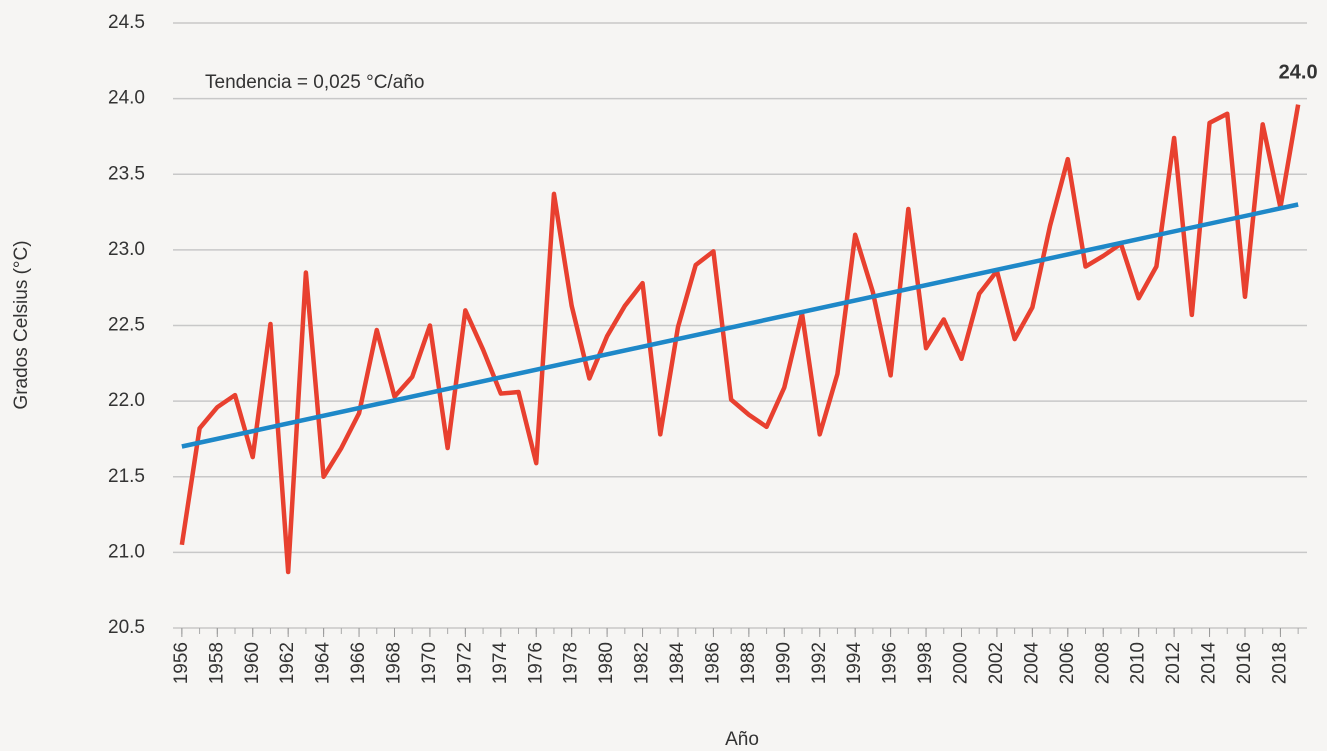 The width and height of the screenshot is (1327, 751). What do you see at coordinates (748, 663) in the screenshot?
I see `x-tick-label: 1988` at bounding box center [748, 663].